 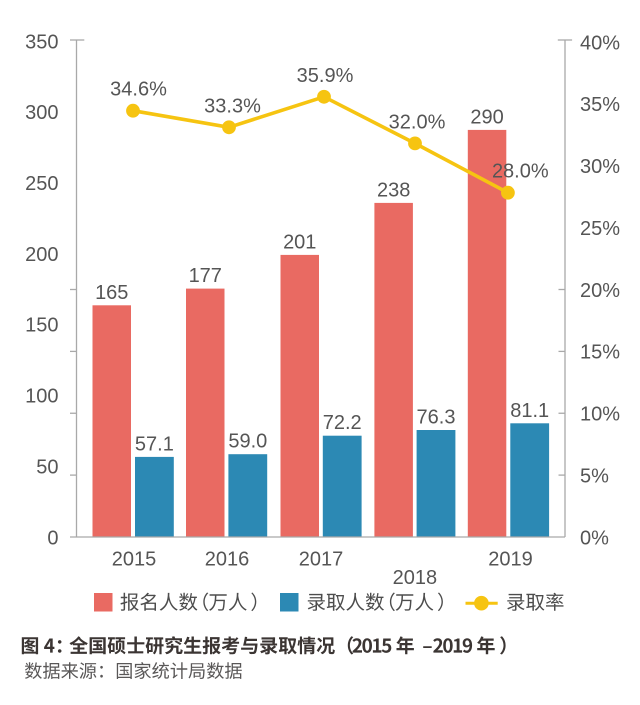 I want to click on svg-text: 59.0, so click(x=247, y=442).